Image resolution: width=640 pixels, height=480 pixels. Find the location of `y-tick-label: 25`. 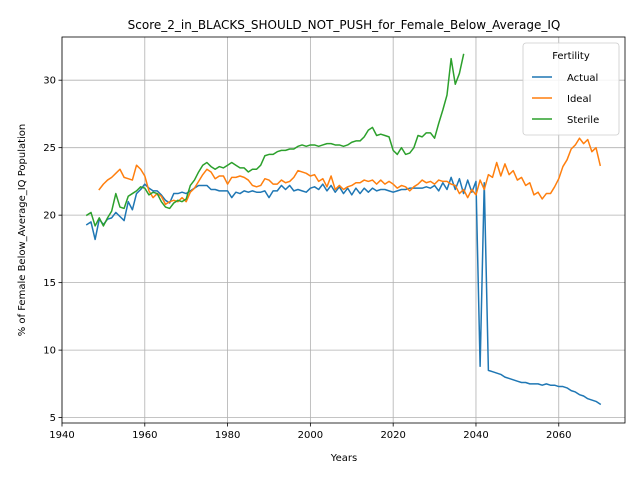

y-tick-label: 25 is located at coordinates (49, 148).